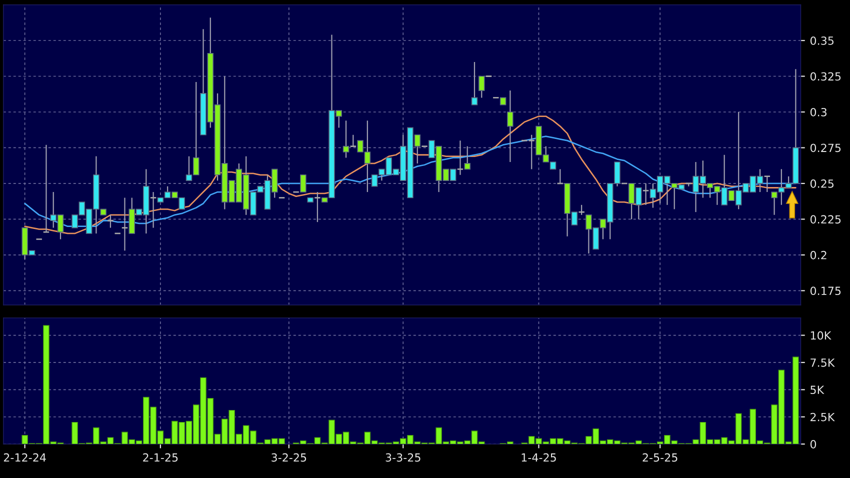 This screenshot has height=478, width=850. Describe the element at coordinates (818, 112) in the screenshot. I see `y-tick-label: 0.3` at that location.